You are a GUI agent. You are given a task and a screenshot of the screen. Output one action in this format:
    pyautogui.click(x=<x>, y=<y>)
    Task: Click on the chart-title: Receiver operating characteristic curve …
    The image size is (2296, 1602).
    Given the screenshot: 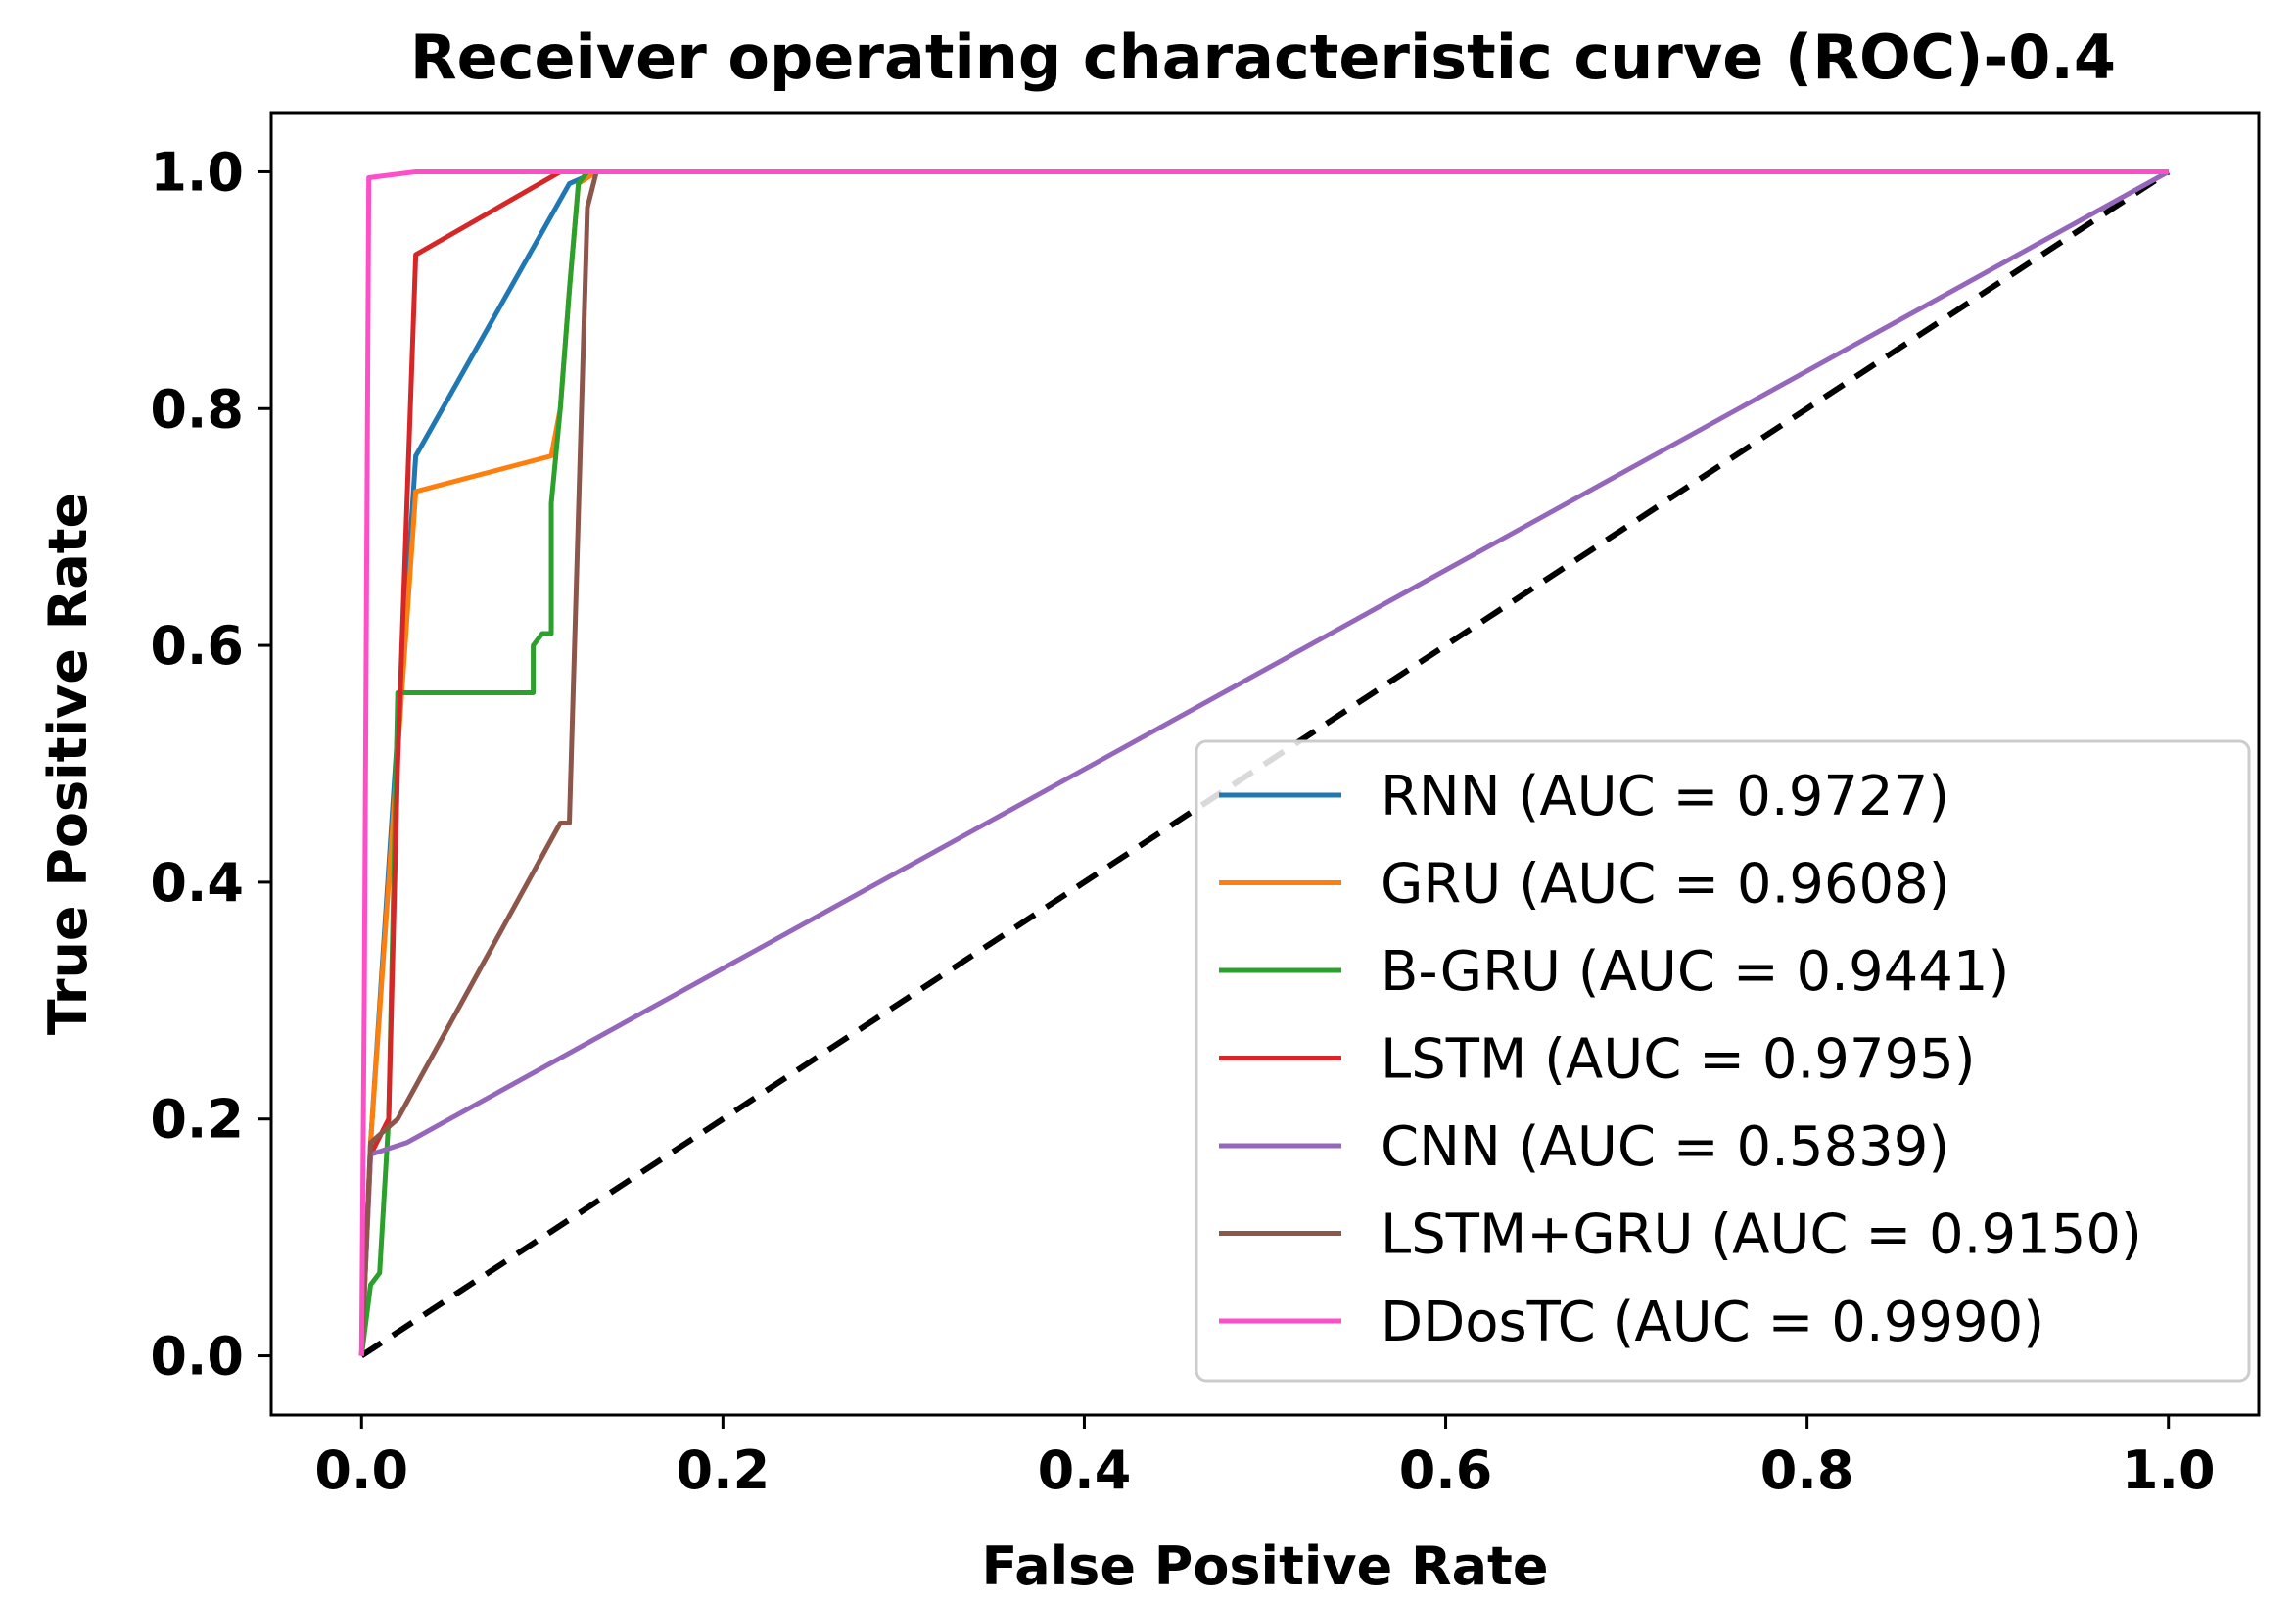 What is the action you would take?
    pyautogui.click(x=1263, y=58)
    